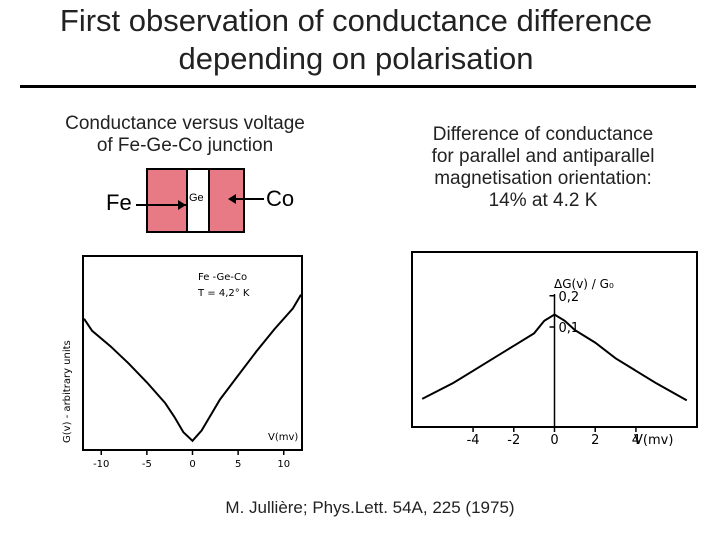 This screenshot has height=540, width=720. I want to click on legend-line-2: T = 4,2° K, so click(223, 293).